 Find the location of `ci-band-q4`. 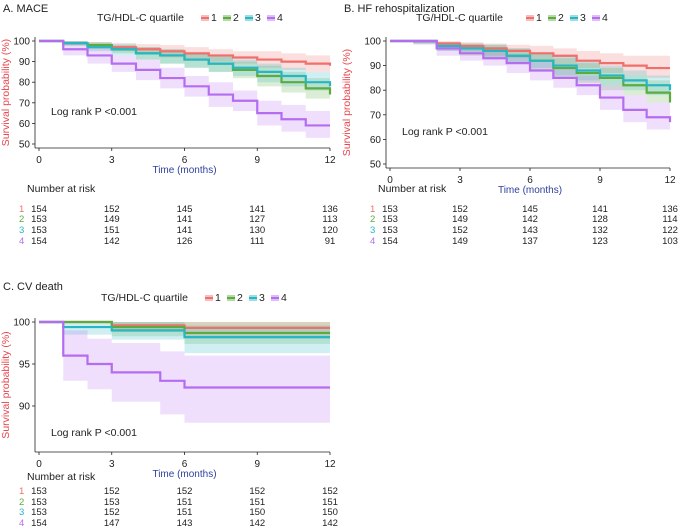

ci-band-q4 is located at coordinates (184, 91).